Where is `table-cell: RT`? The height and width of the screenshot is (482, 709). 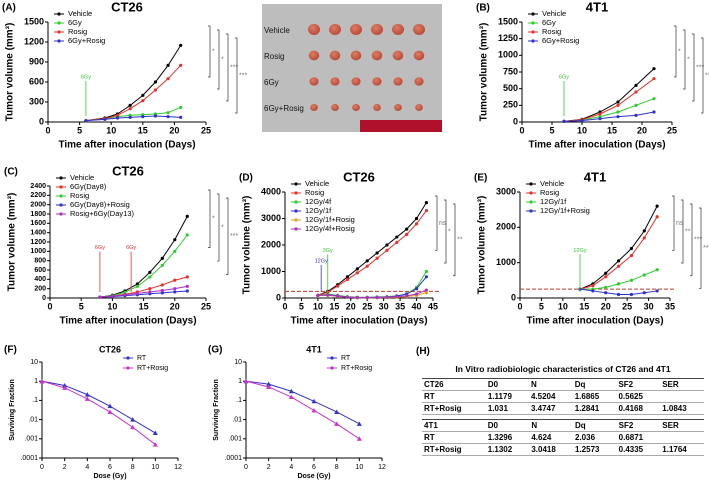 table-cell: RT is located at coordinates (454, 437).